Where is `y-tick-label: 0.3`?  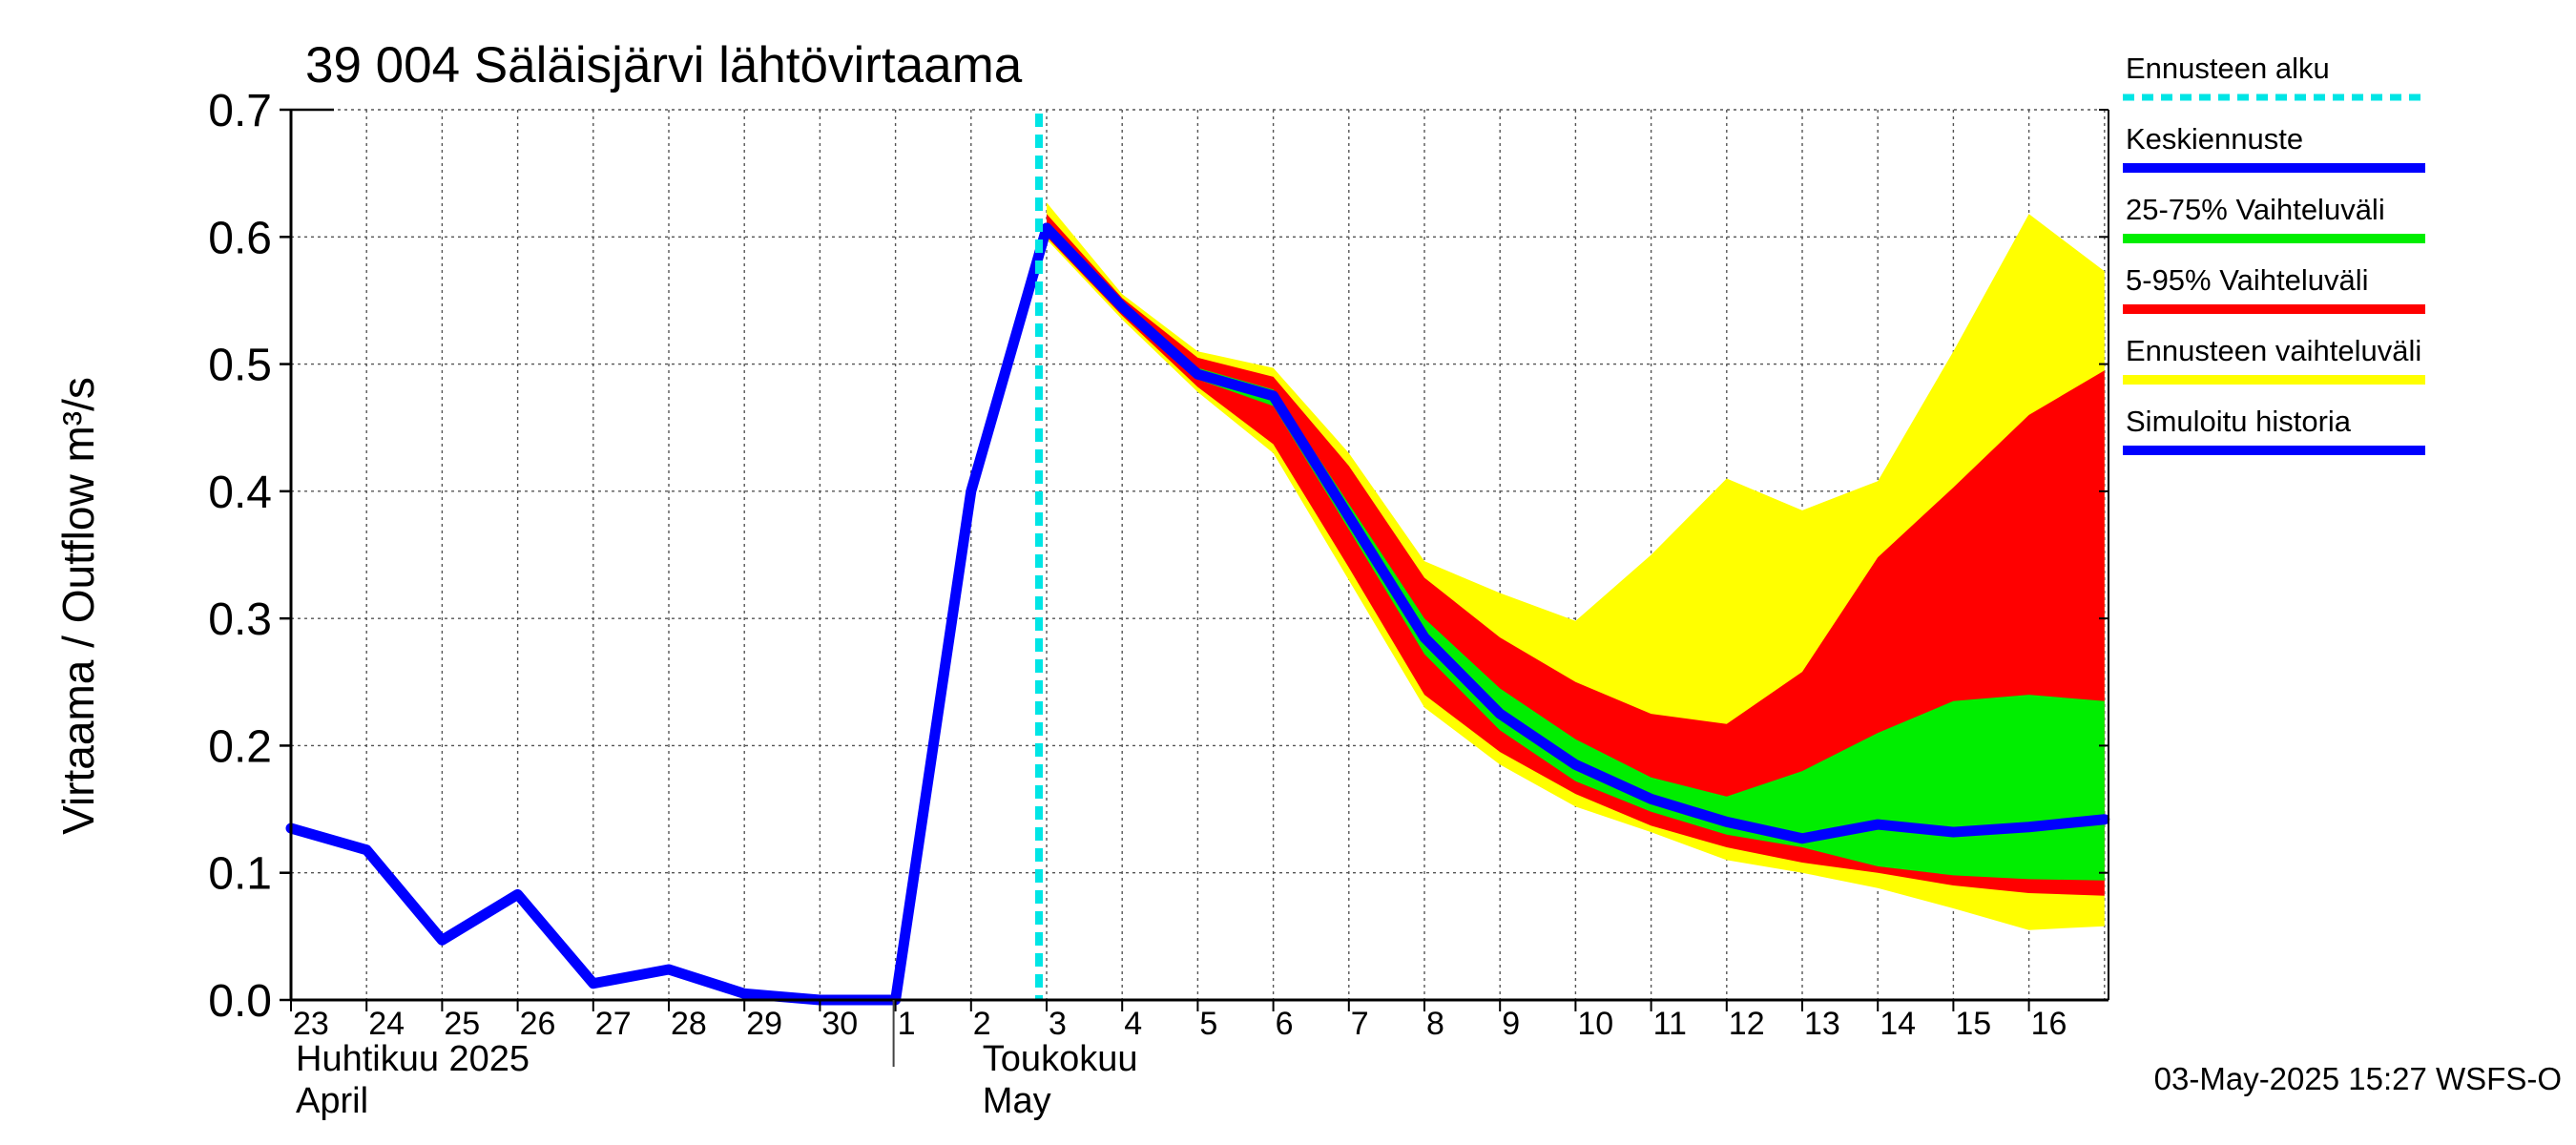
y-tick-label: 0.3 is located at coordinates (240, 620).